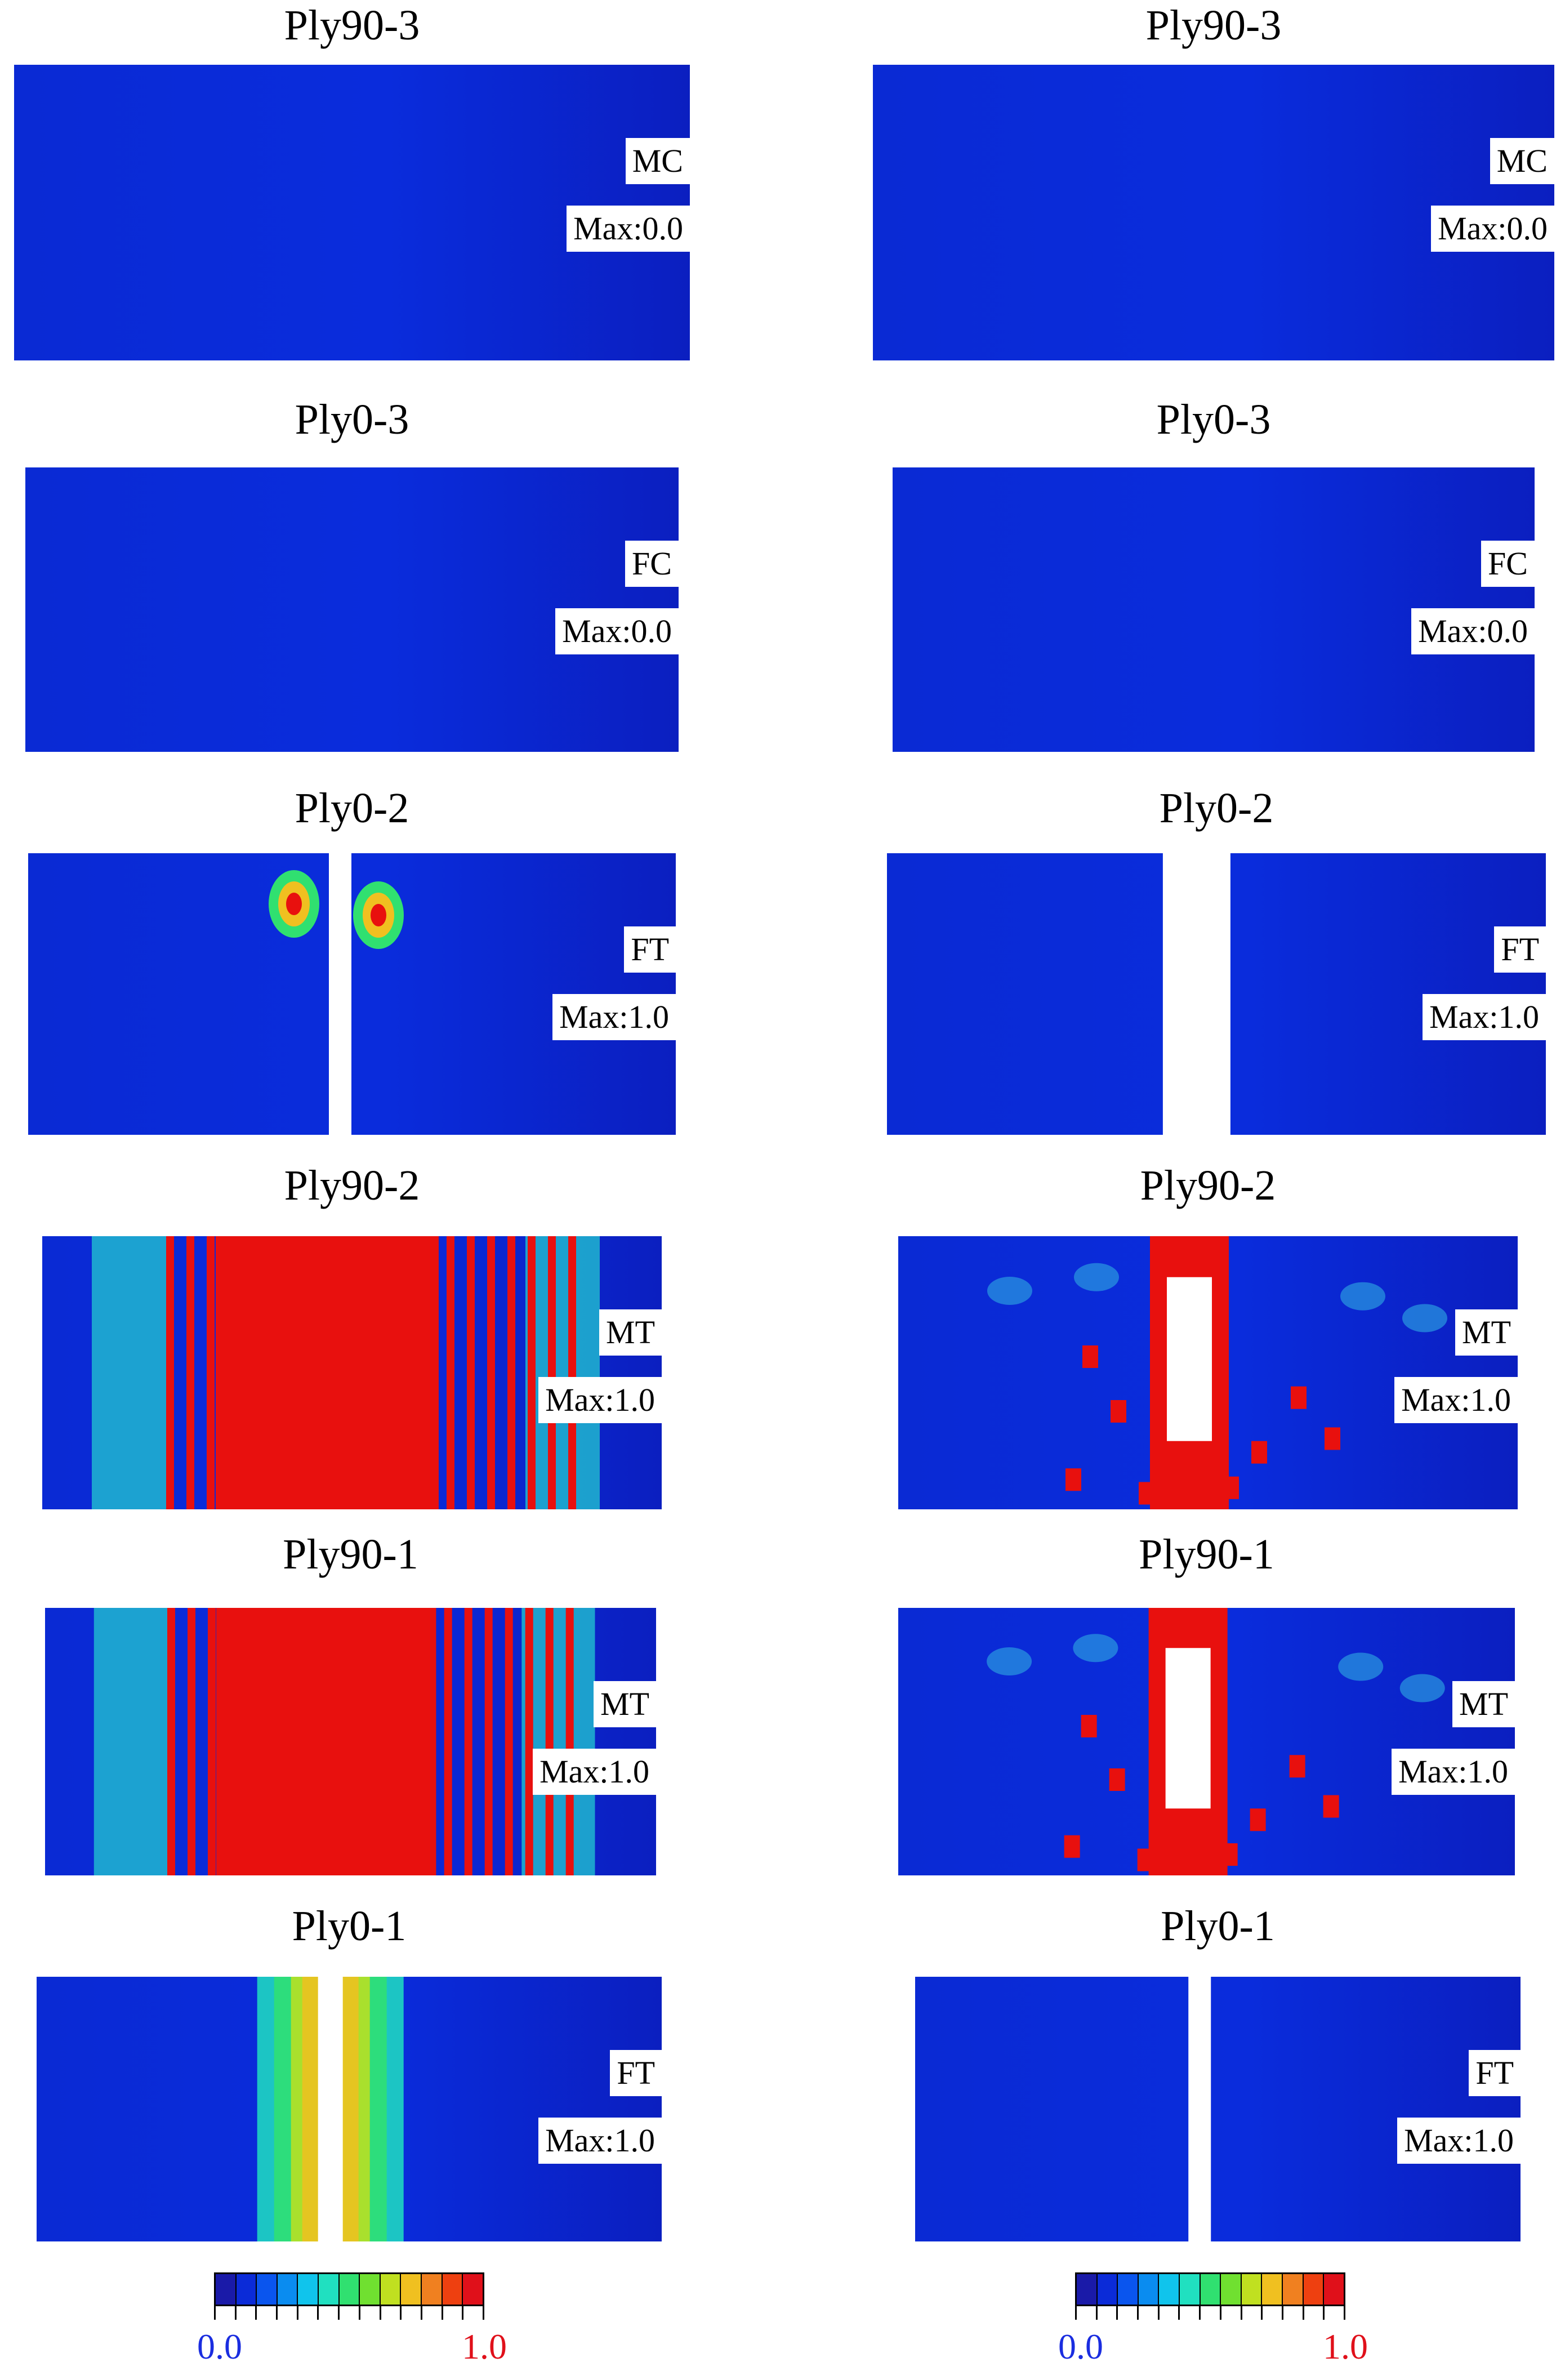 The image size is (1565, 2380). I want to click on panel-title: Ply90-1, so click(1206, 1554).